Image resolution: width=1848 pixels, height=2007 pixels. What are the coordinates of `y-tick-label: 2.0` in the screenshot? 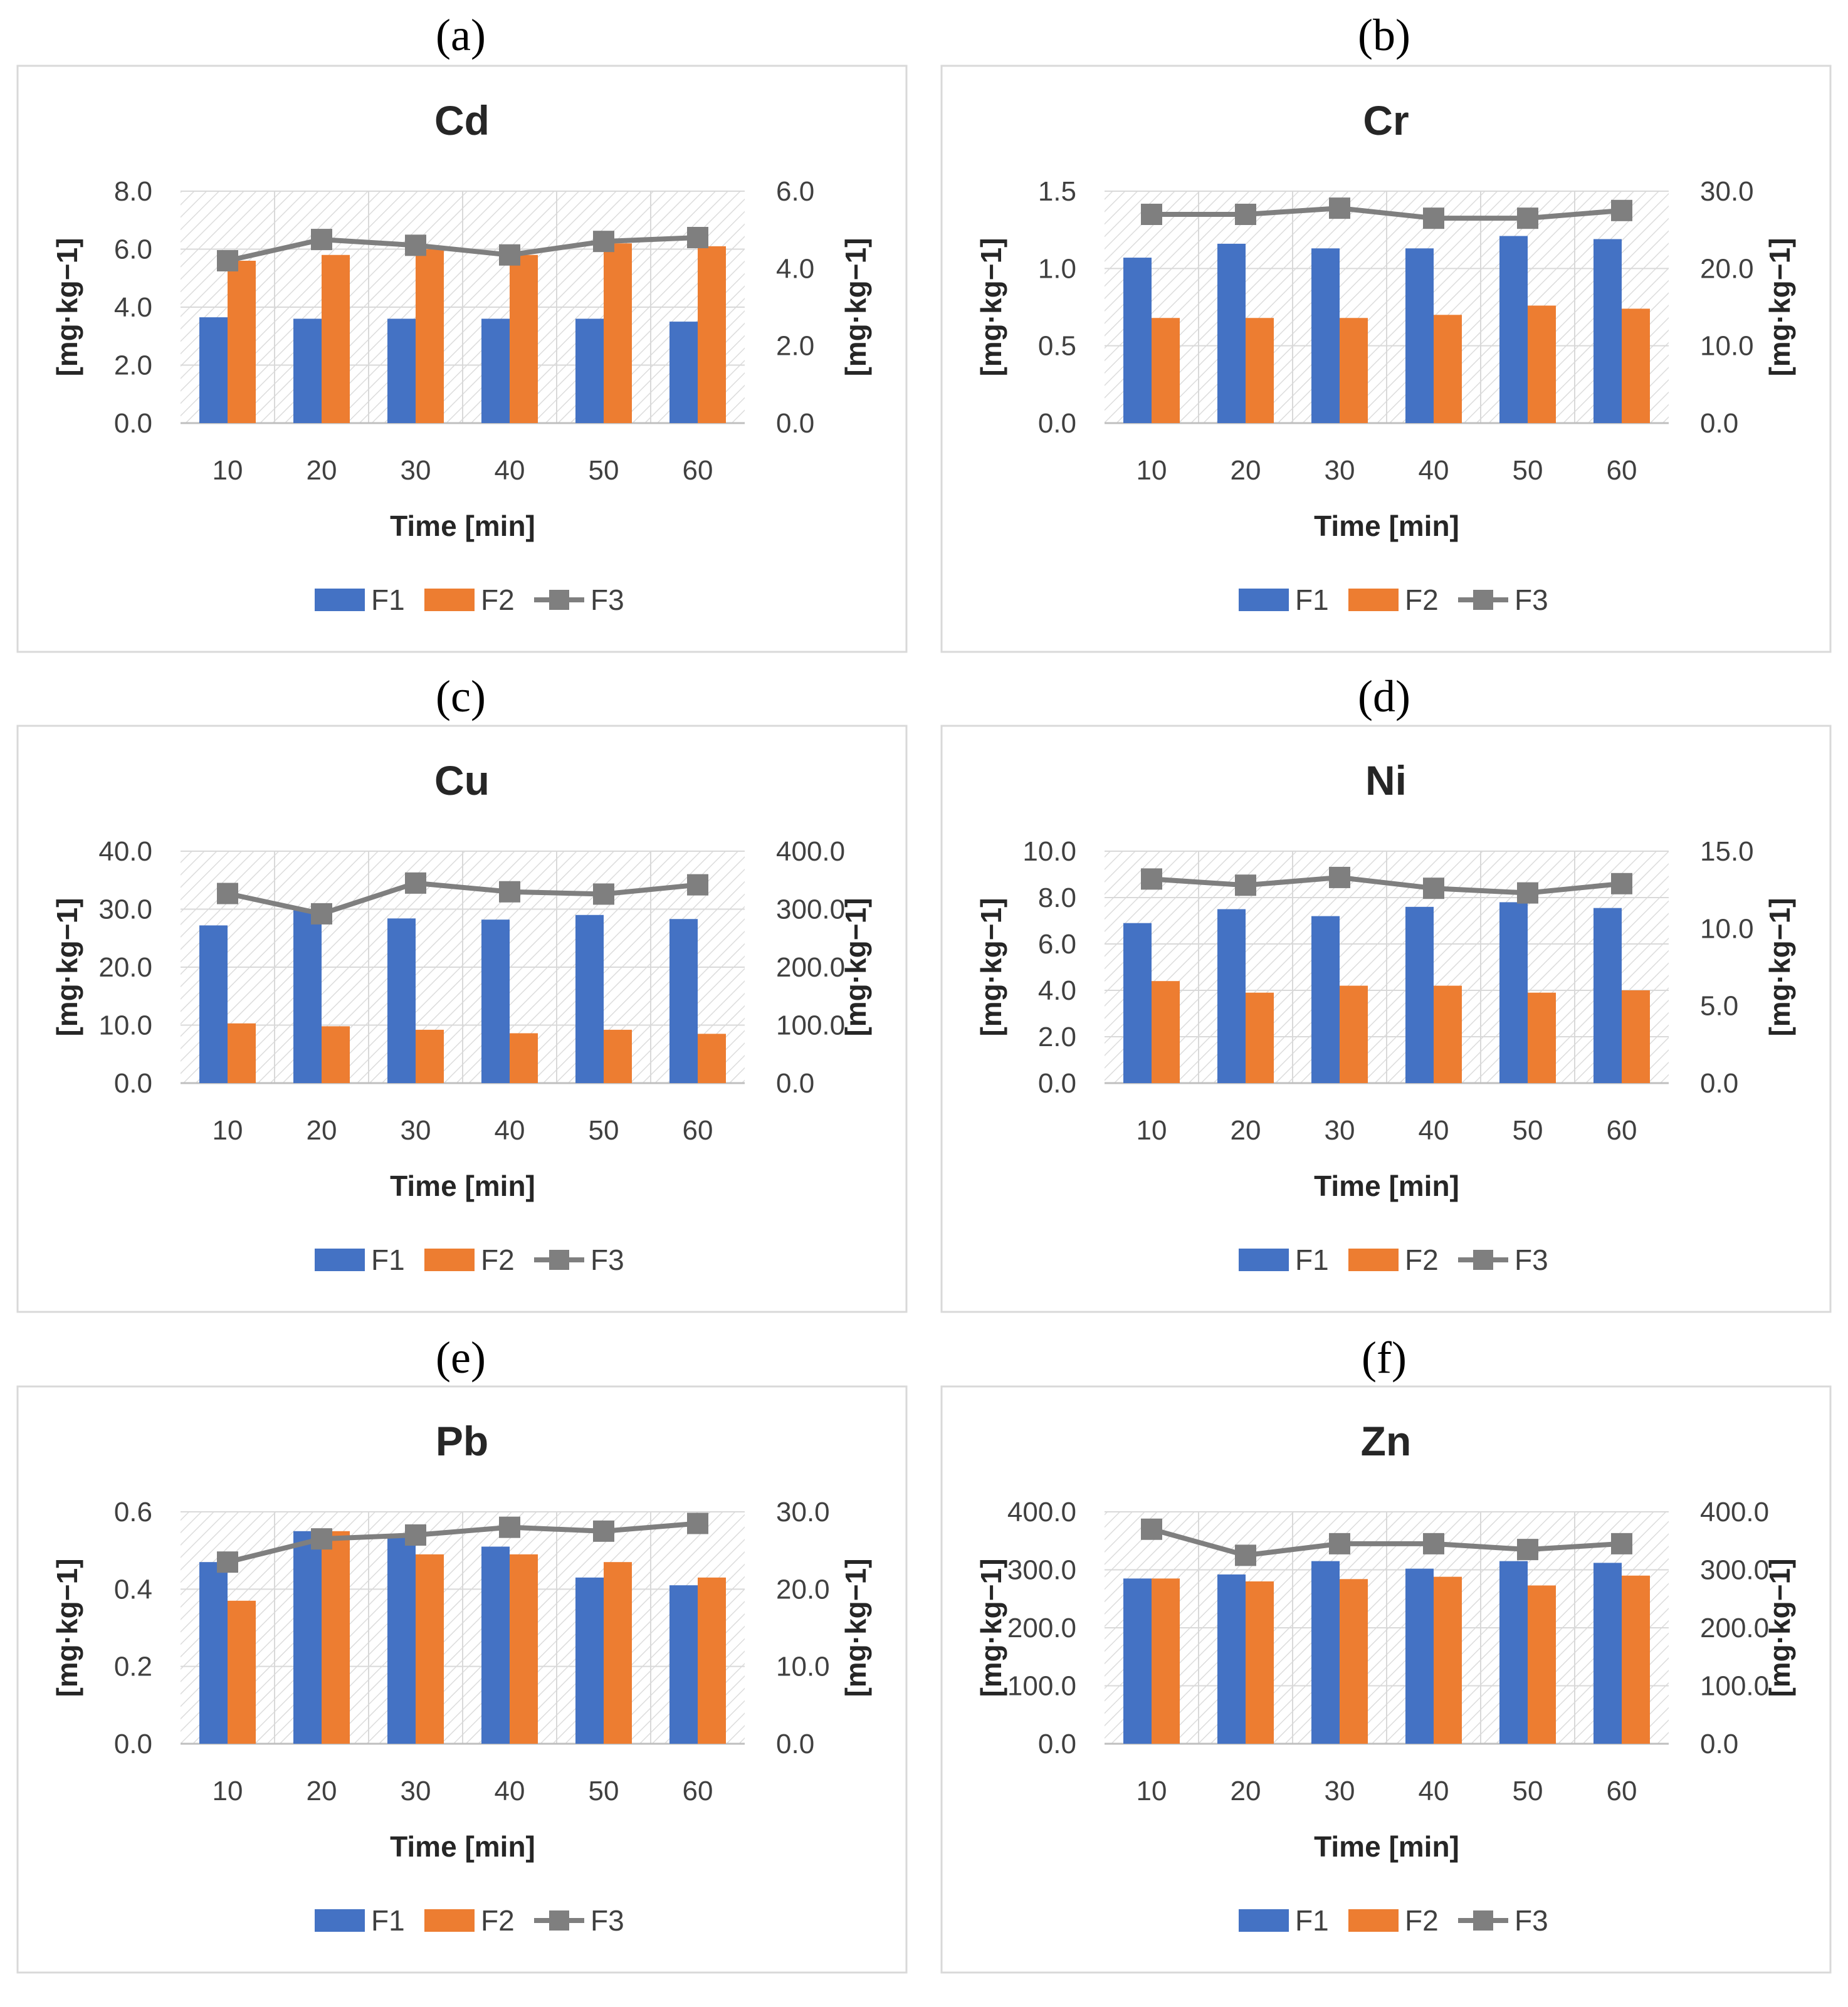 It's located at (1057, 1037).